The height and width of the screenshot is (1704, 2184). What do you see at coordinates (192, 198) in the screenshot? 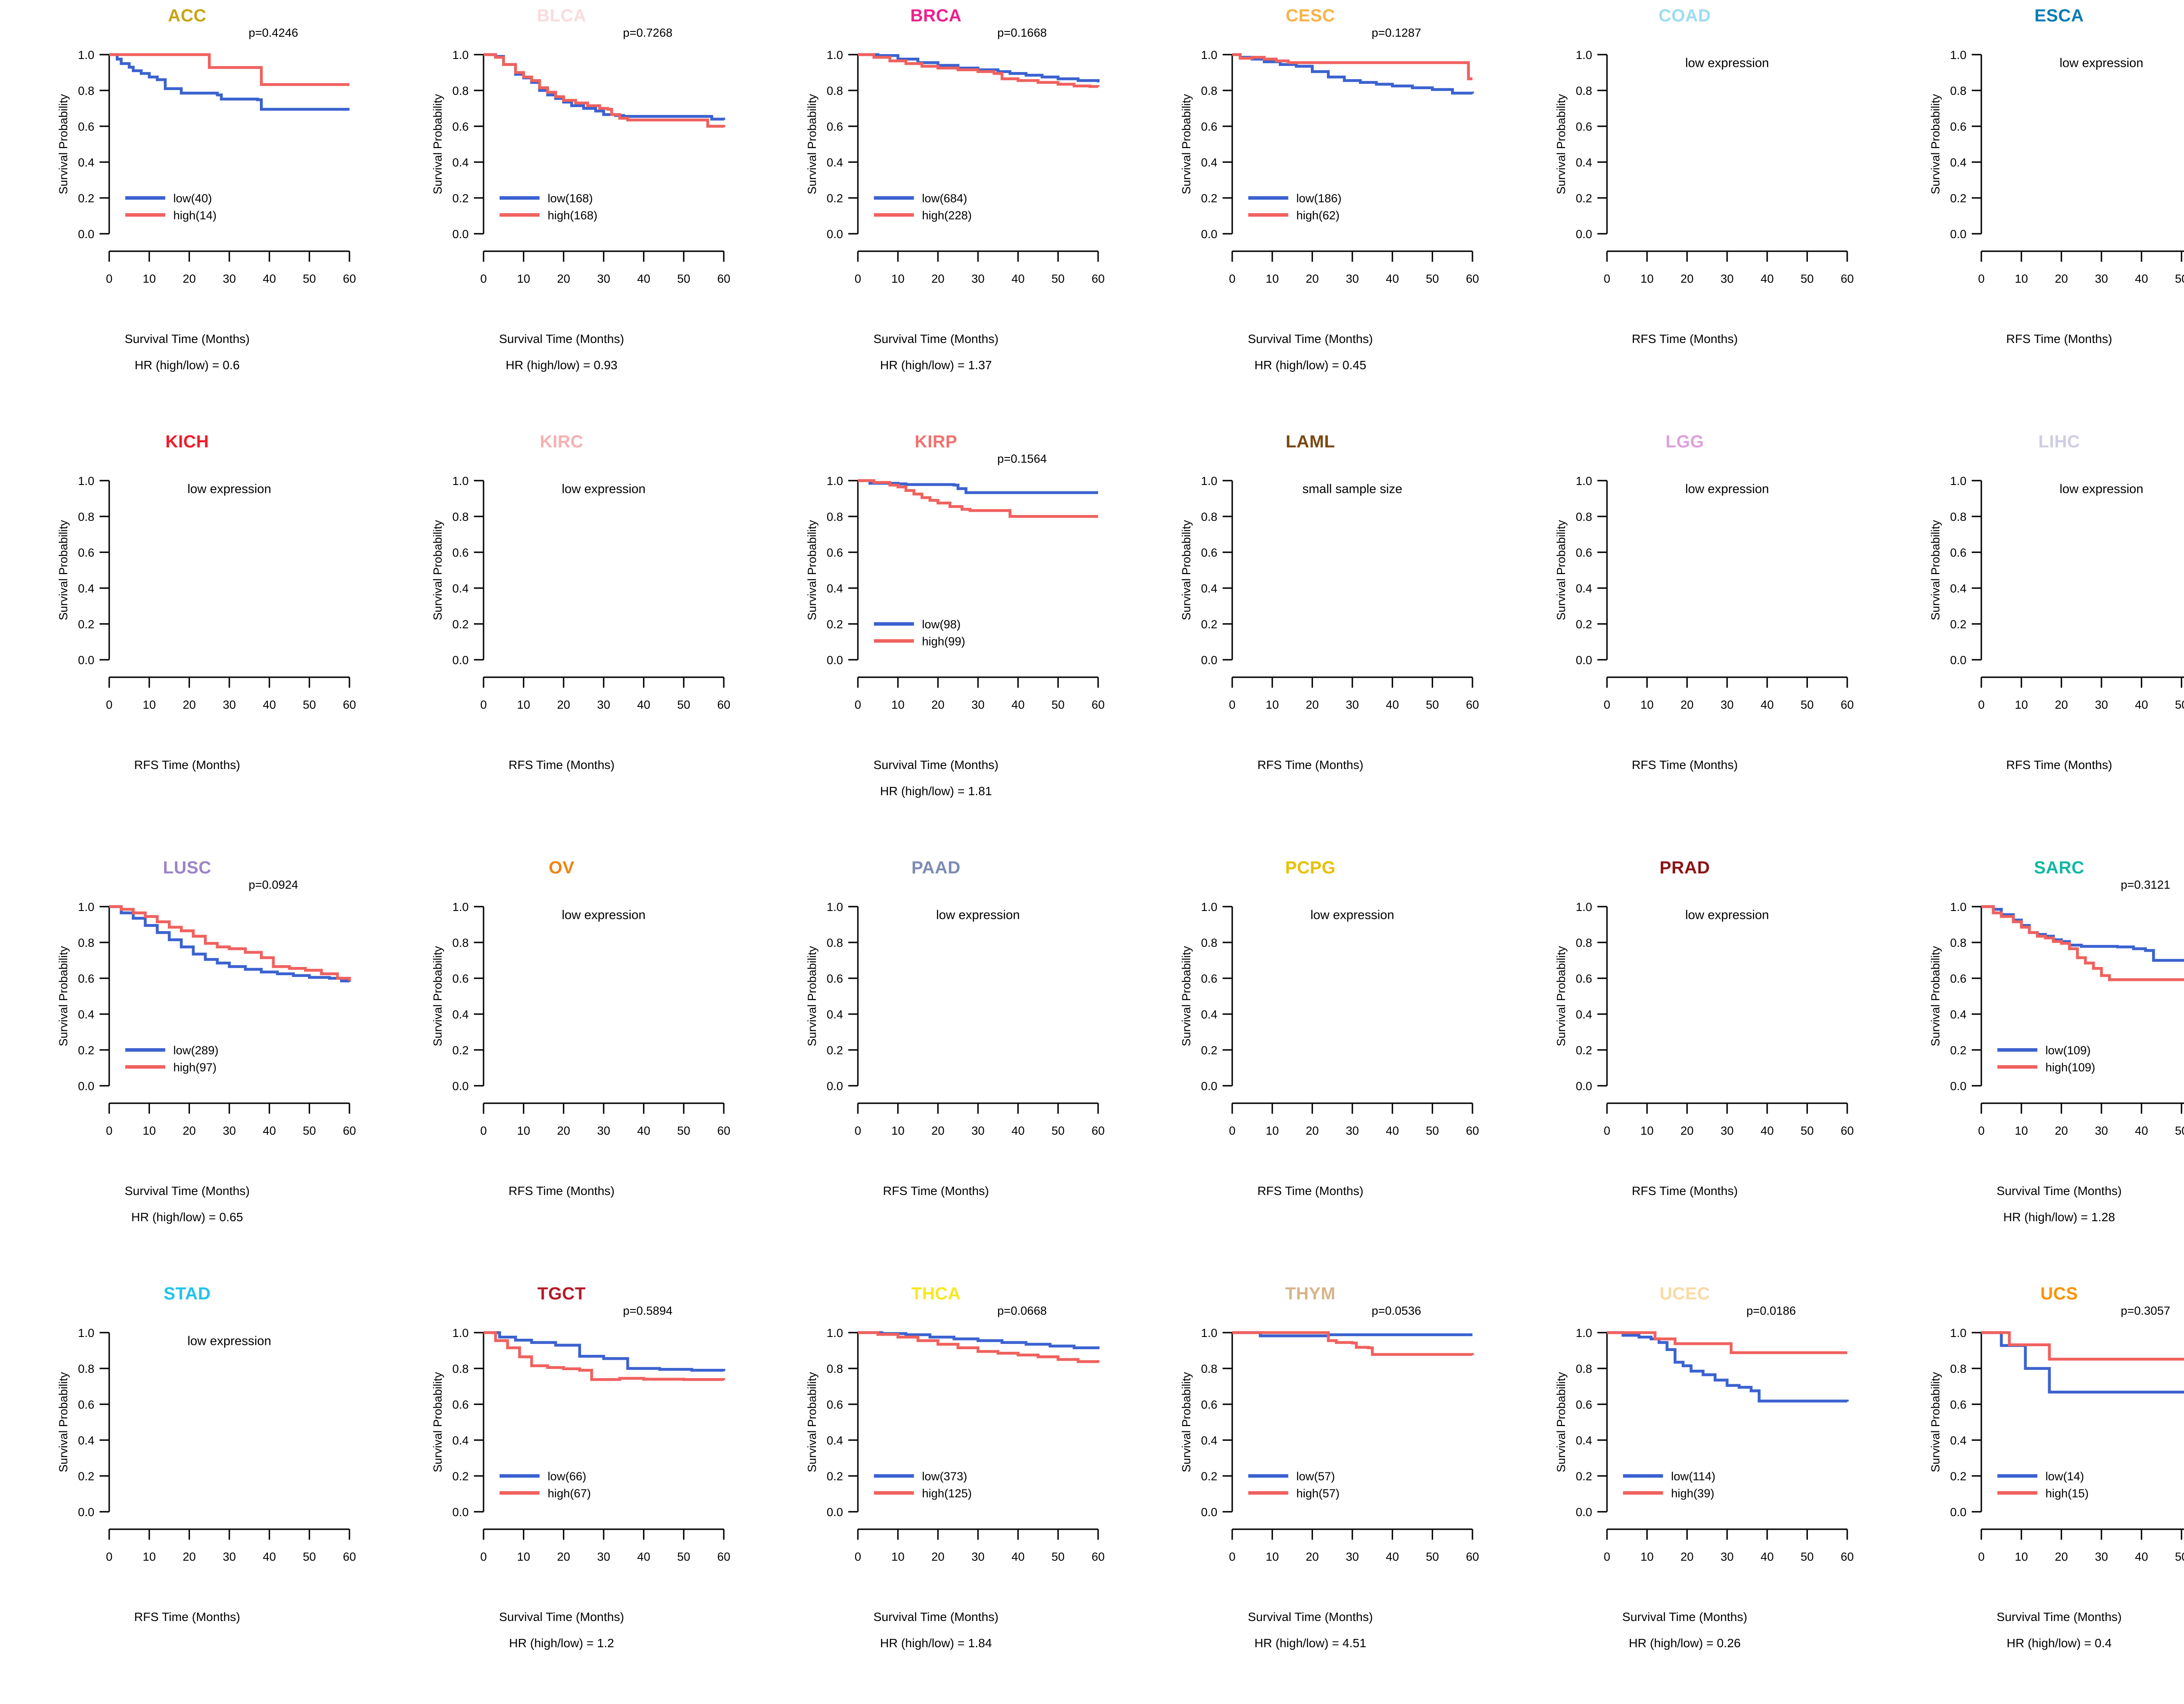
I see `legend-label-low: low(40)` at bounding box center [192, 198].